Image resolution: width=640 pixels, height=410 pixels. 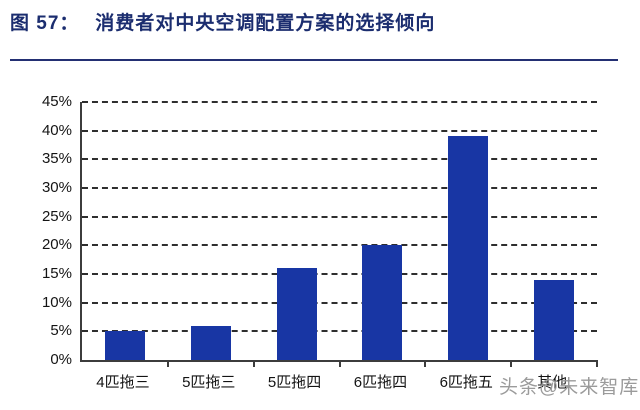 I want to click on figure-title: 图 57： 消费者对中央空调配置方案的选择倾向, so click(x=222, y=21).